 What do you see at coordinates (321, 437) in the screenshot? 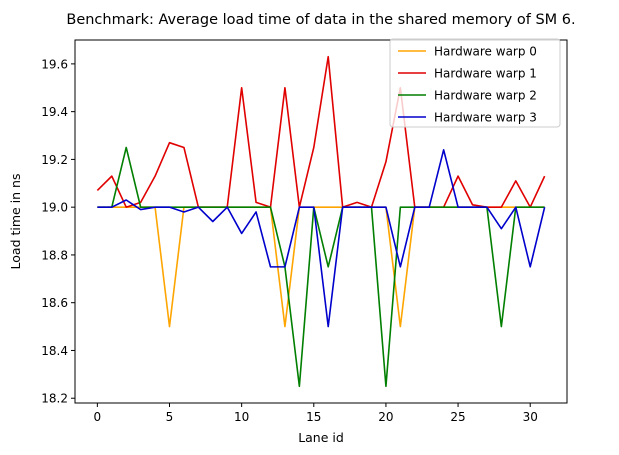
I see `x-axis-label: Lane id` at bounding box center [321, 437].